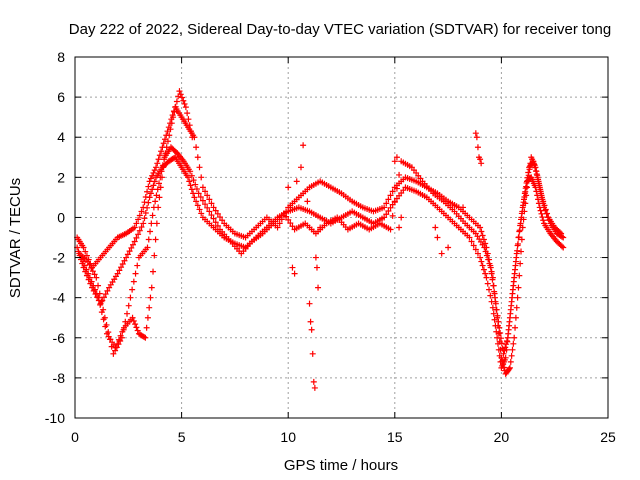 The image size is (640, 480). What do you see at coordinates (15, 238) in the screenshot?
I see `y-axis-label: SDTVAR / TECUs` at bounding box center [15, 238].